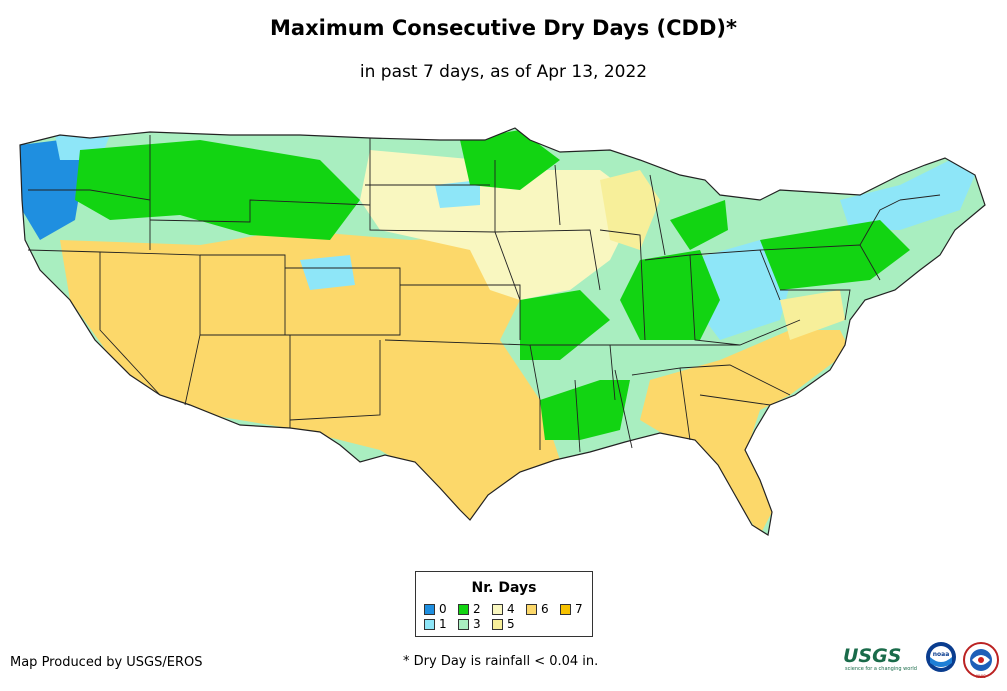  What do you see at coordinates (511, 624) in the screenshot?
I see `legend-label: 5` at bounding box center [511, 624].